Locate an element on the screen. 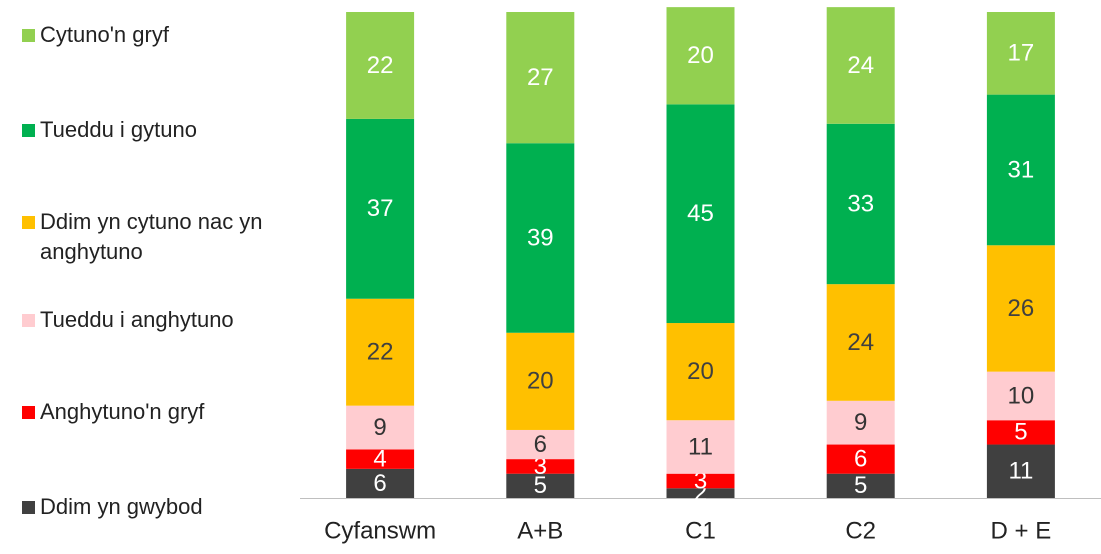 This screenshot has width=1101, height=554. data-label: 27 is located at coordinates (540, 77).